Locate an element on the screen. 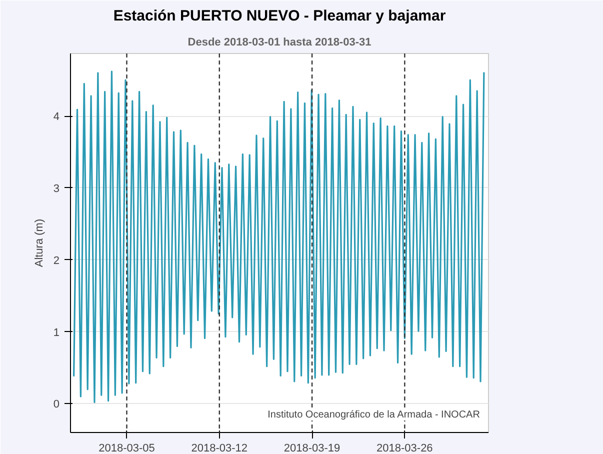  y-tick-label: 2 is located at coordinates (56, 260).